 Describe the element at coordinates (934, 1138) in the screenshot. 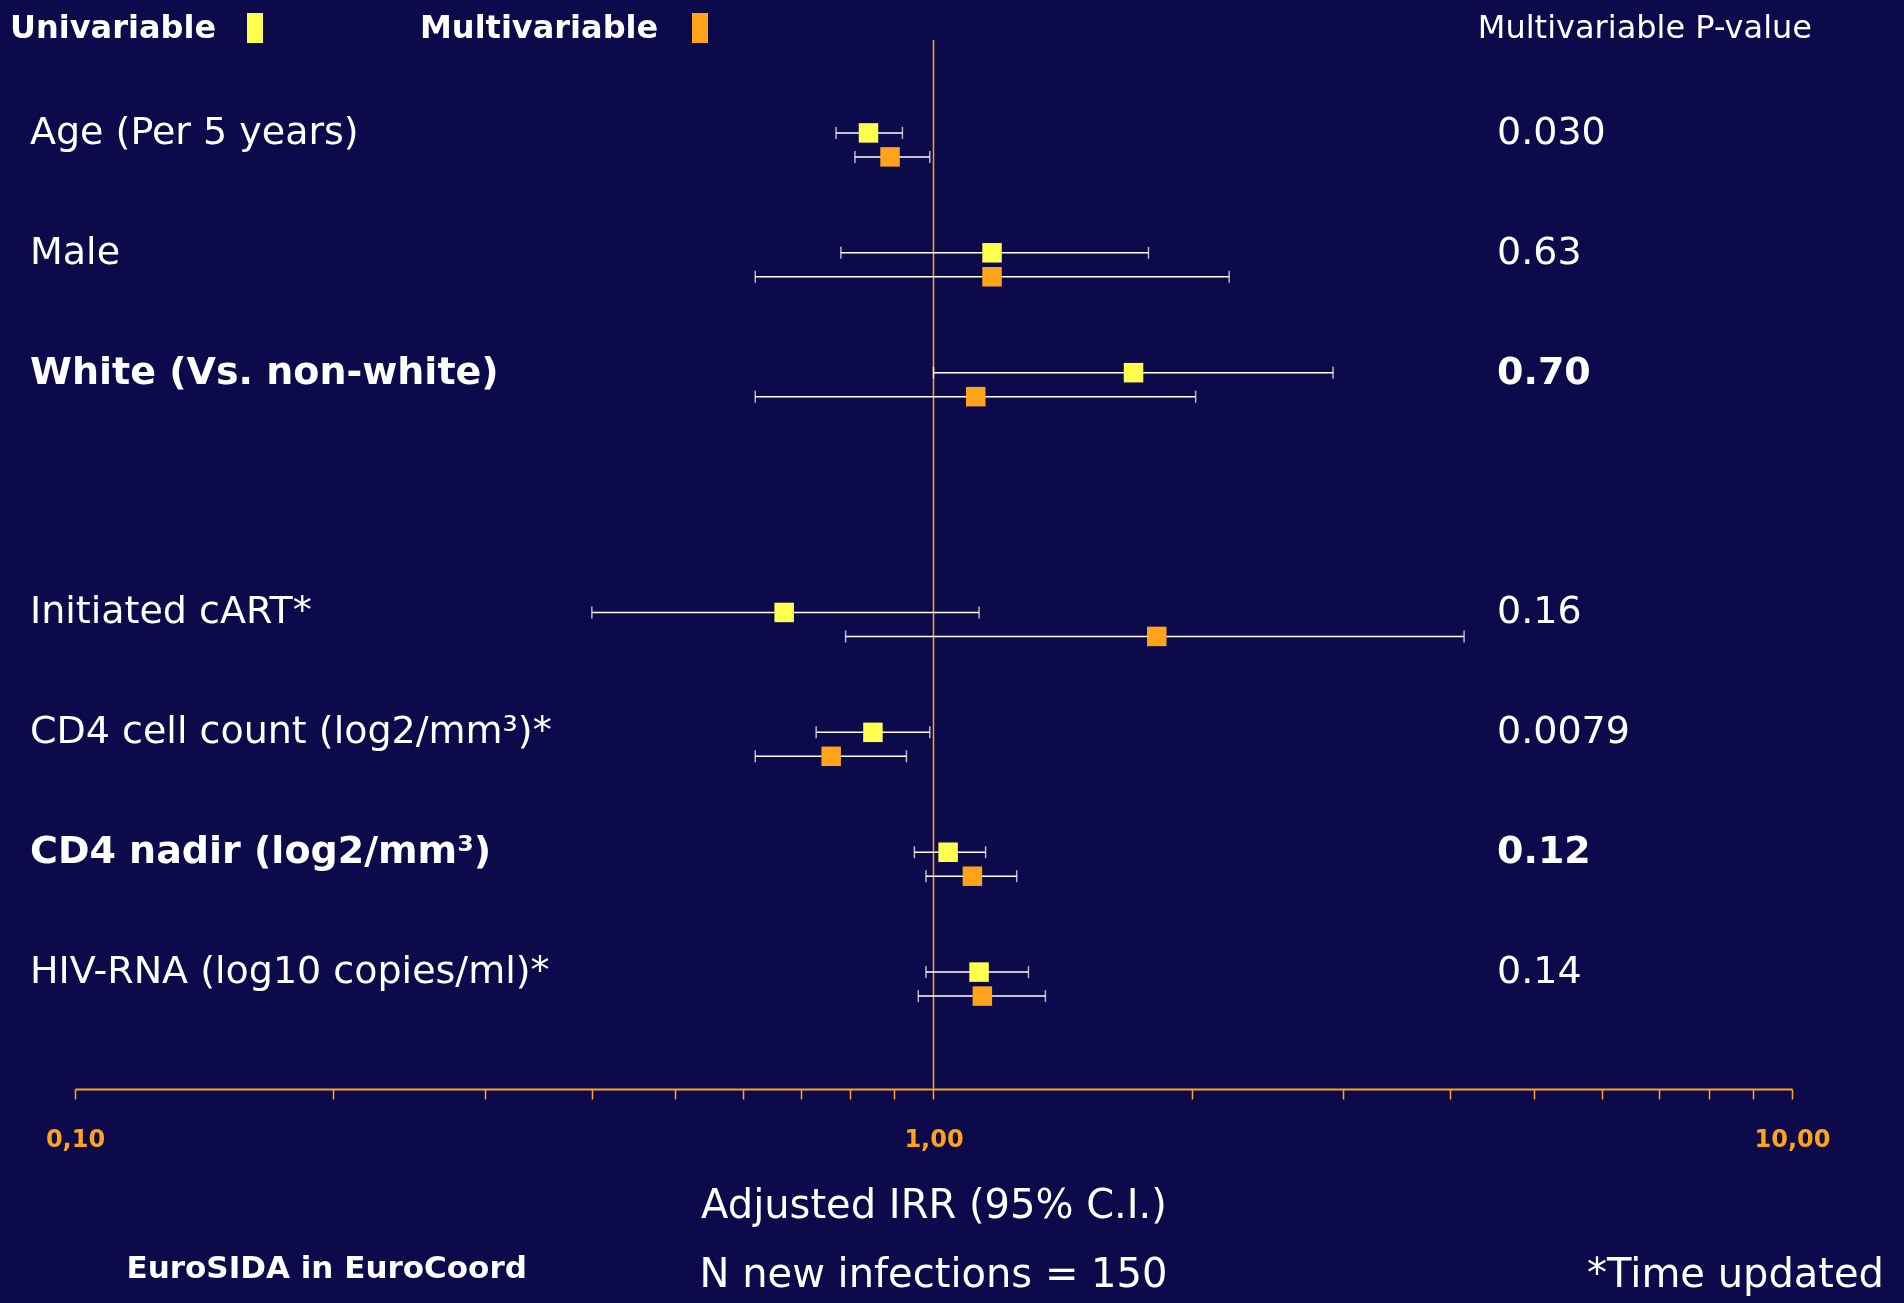

I see `x-tick-label: 1,00` at that location.